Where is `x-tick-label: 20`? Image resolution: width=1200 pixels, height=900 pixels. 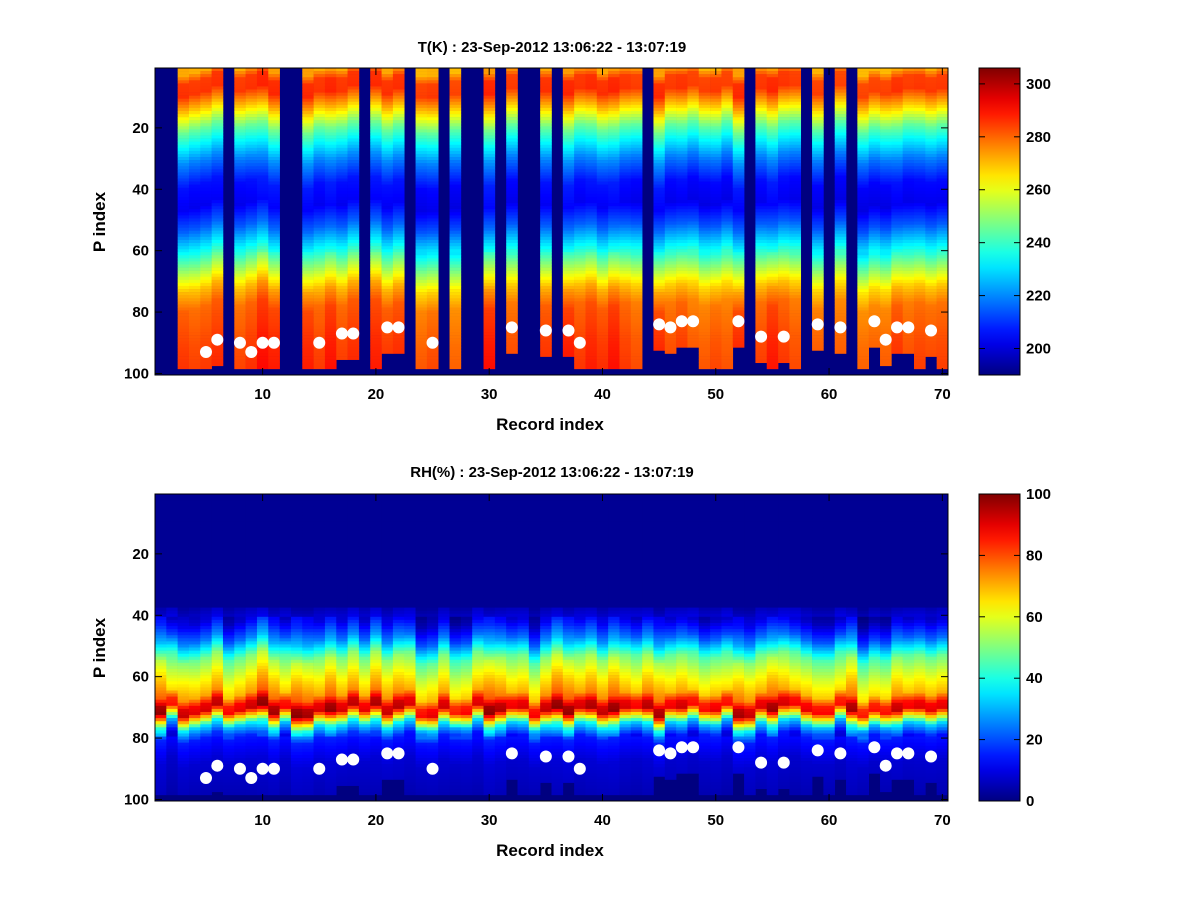
x-tick-label: 20 is located at coordinates (376, 394).